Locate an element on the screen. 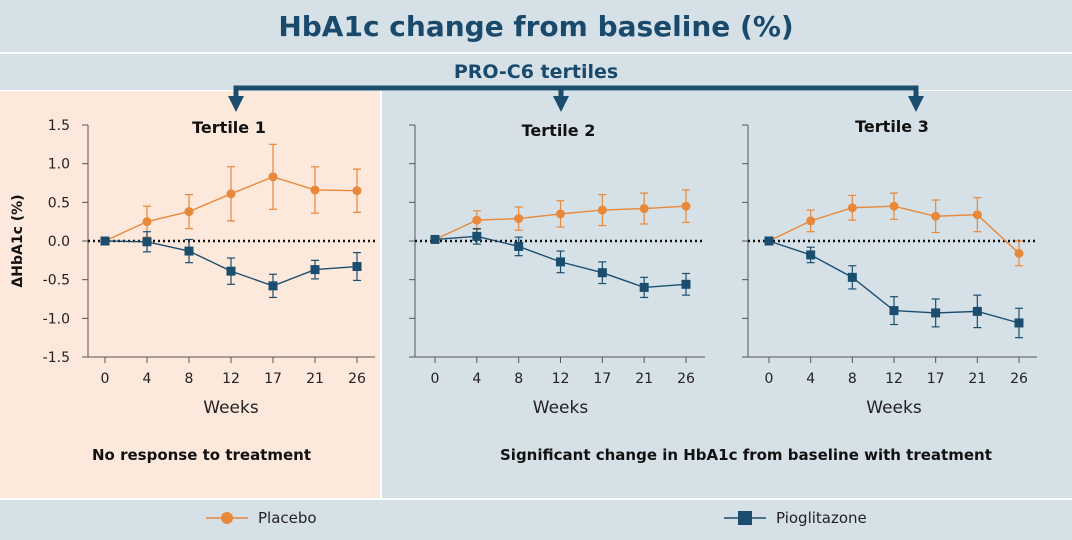  tertile2-x-tick-label: 21 is located at coordinates (644, 379).